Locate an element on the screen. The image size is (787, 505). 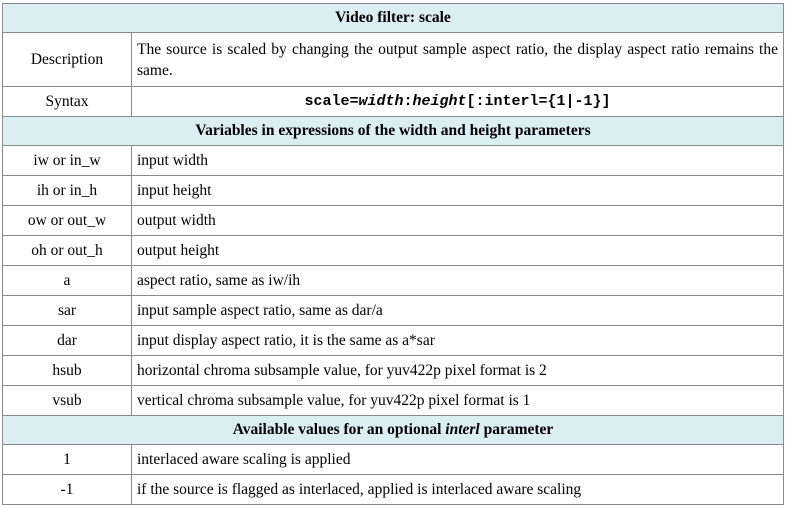
table-title: Video filter: scale is located at coordinates (393, 18).